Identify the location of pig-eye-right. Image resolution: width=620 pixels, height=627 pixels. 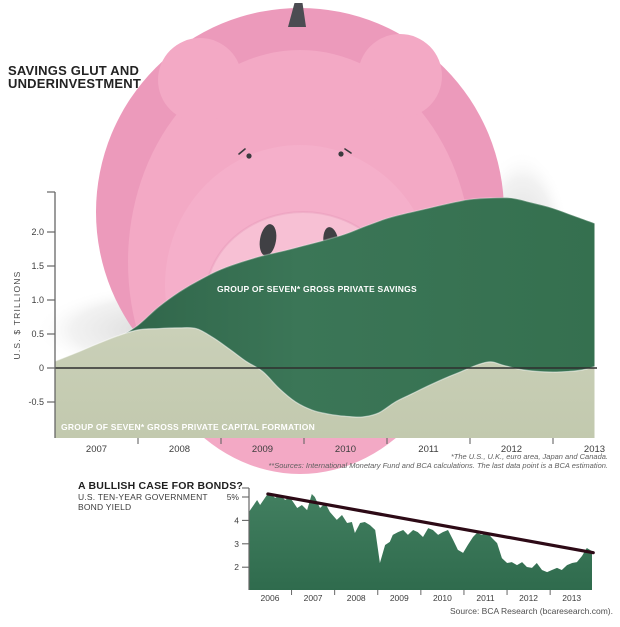
(341, 154).